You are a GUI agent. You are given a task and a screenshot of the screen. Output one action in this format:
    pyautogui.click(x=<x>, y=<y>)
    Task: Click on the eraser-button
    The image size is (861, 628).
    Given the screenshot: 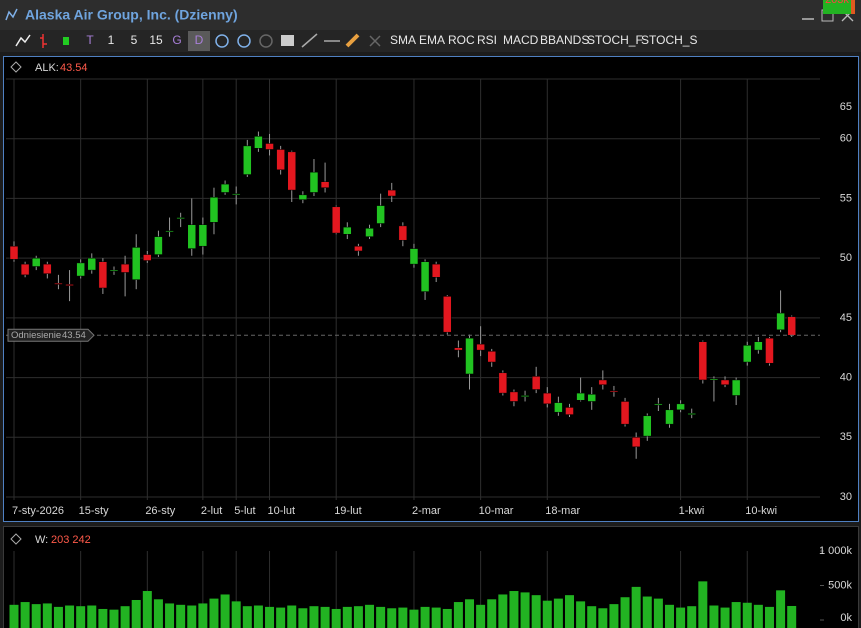 What is the action you would take?
    pyautogui.click(x=352, y=40)
    